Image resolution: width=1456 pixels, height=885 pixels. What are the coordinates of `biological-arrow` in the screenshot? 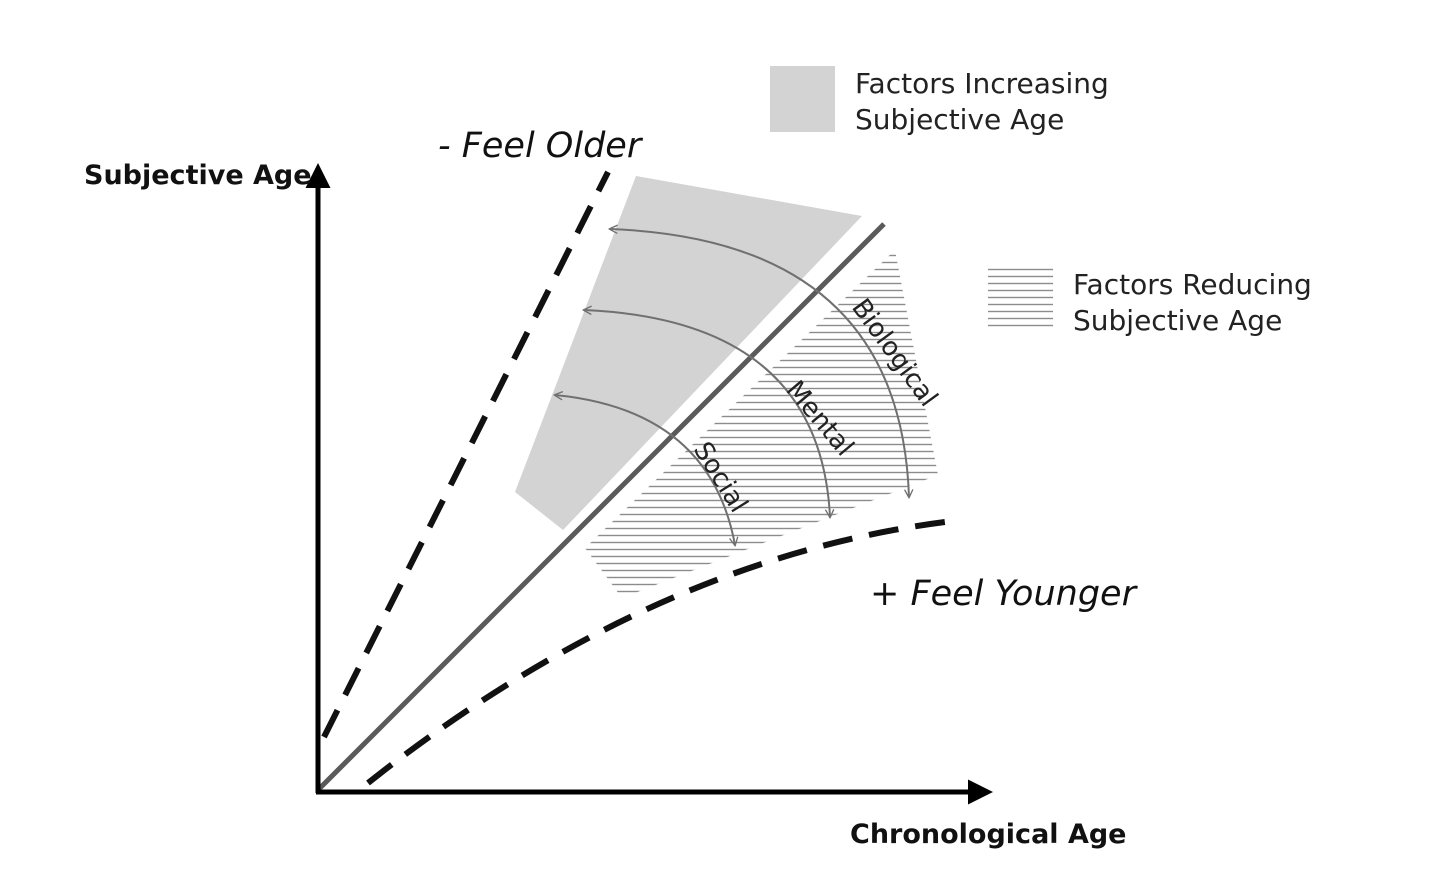 It's located at (759, 363).